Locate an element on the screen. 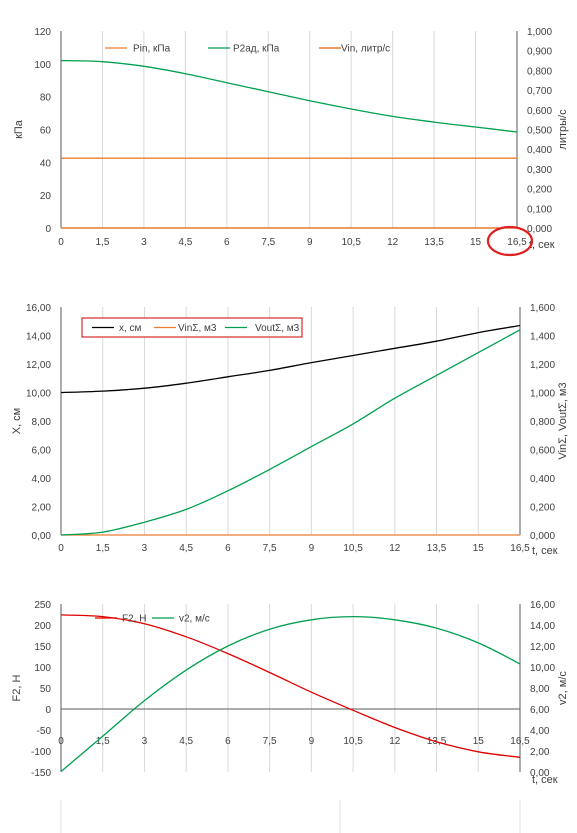 The image size is (577, 833). legend-entry: VinΣ, м3 is located at coordinates (197, 328).